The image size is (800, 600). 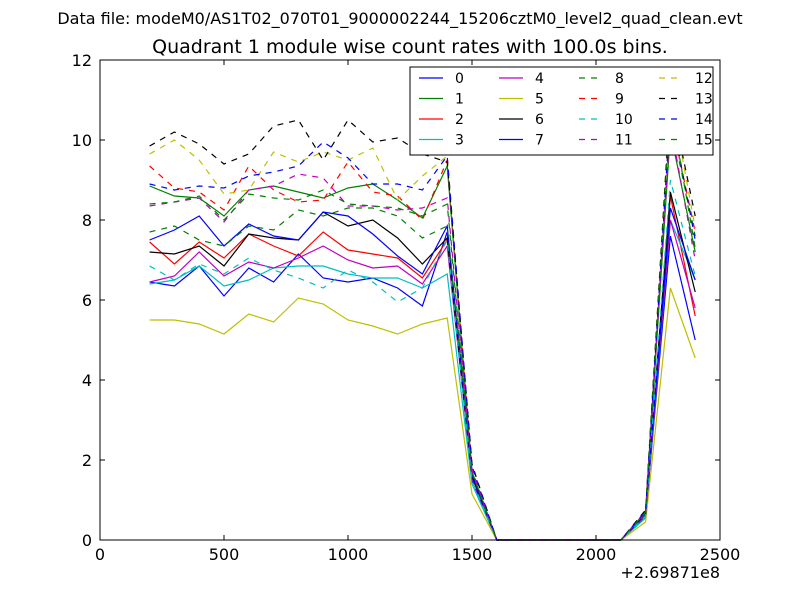 What do you see at coordinates (87, 220) in the screenshot?
I see `y-tick-label: 8` at bounding box center [87, 220].